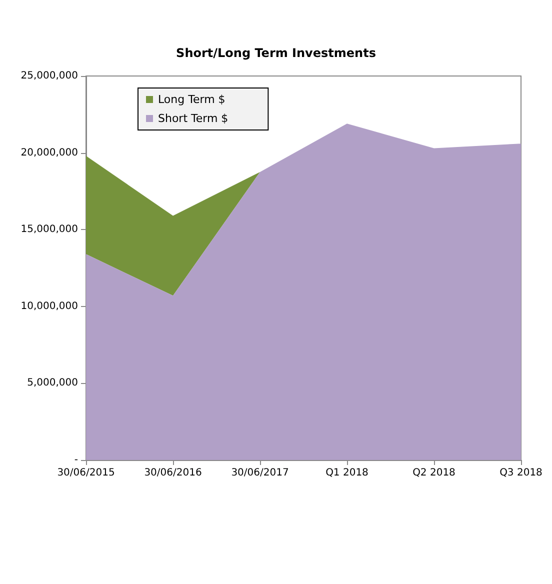 Image resolution: width=552 pixels, height=584 pixels. What do you see at coordinates (276, 53) in the screenshot?
I see `chart-title: Short/Long Term Investments` at bounding box center [276, 53].